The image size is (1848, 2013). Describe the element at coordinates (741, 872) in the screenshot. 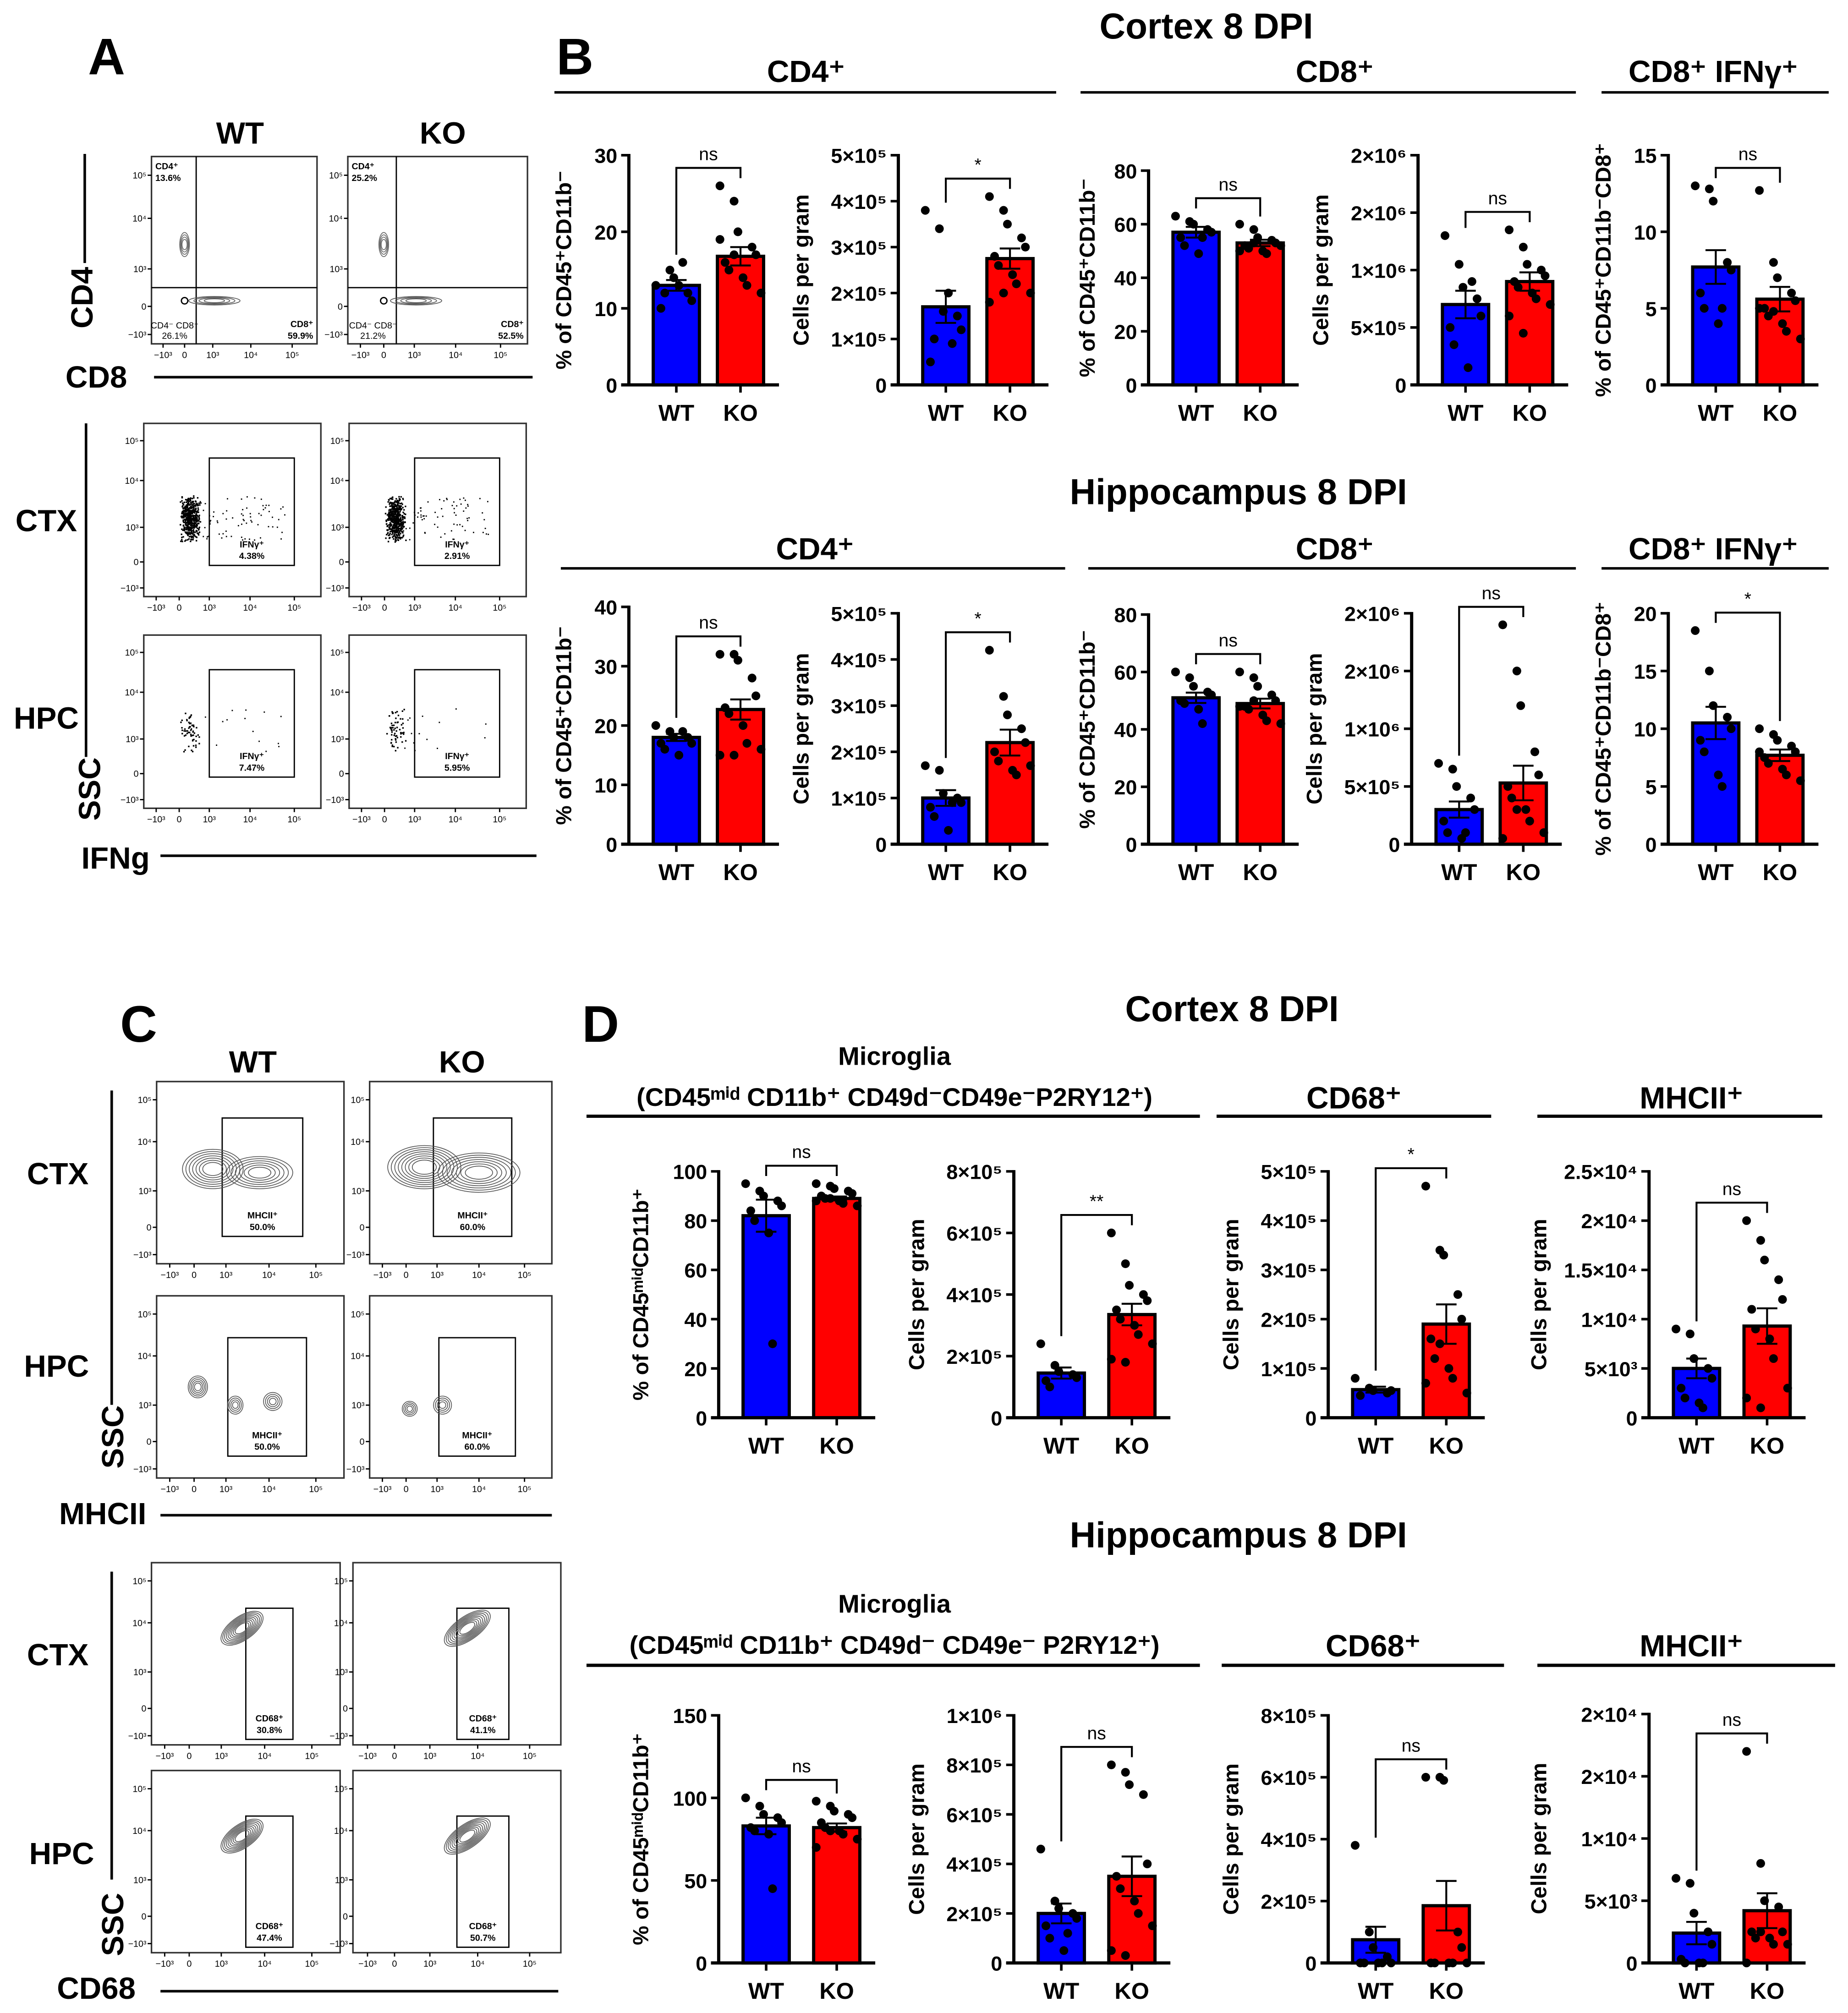

I see `ko-x-label: KO` at that location.